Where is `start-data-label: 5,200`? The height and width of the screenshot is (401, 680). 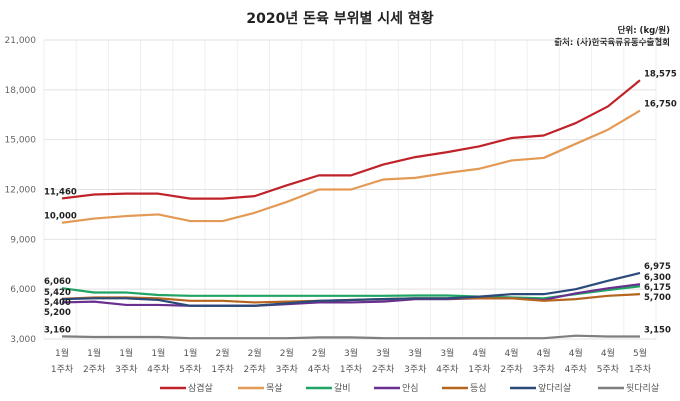
start-data-label: 5,200 is located at coordinates (57, 313).